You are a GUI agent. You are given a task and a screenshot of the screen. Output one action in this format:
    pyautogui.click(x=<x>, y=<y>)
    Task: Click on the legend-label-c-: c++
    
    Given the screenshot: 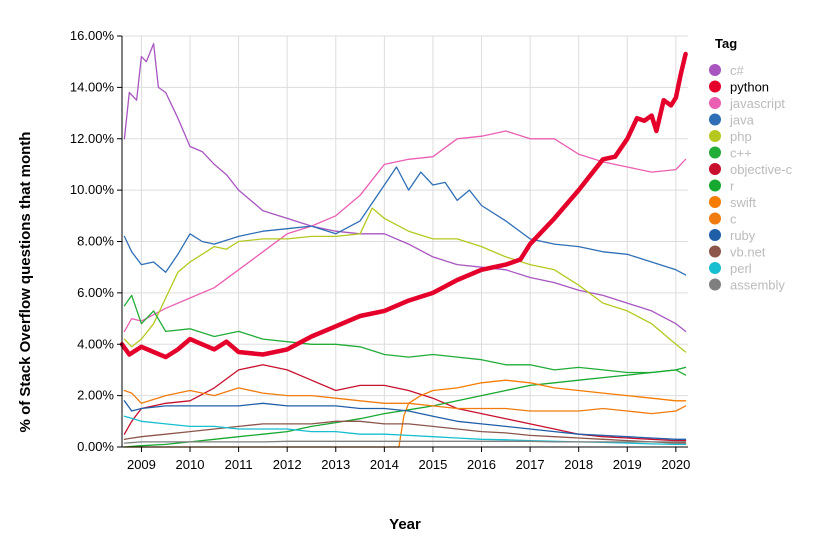 What is the action you would take?
    pyautogui.click(x=741, y=153)
    